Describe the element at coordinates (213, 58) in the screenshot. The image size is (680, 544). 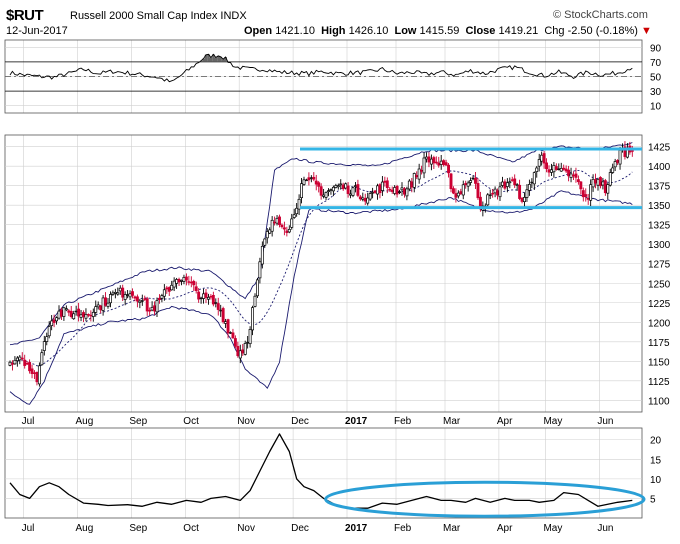
I see `rsi-overbought-fill` at that location.